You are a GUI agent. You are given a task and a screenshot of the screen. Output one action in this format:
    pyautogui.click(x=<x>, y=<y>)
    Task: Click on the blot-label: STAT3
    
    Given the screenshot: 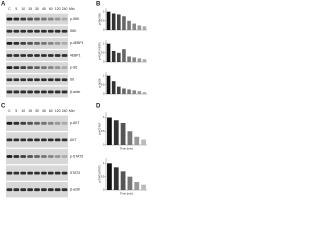 What is the action you would take?
    pyautogui.click(x=75, y=173)
    